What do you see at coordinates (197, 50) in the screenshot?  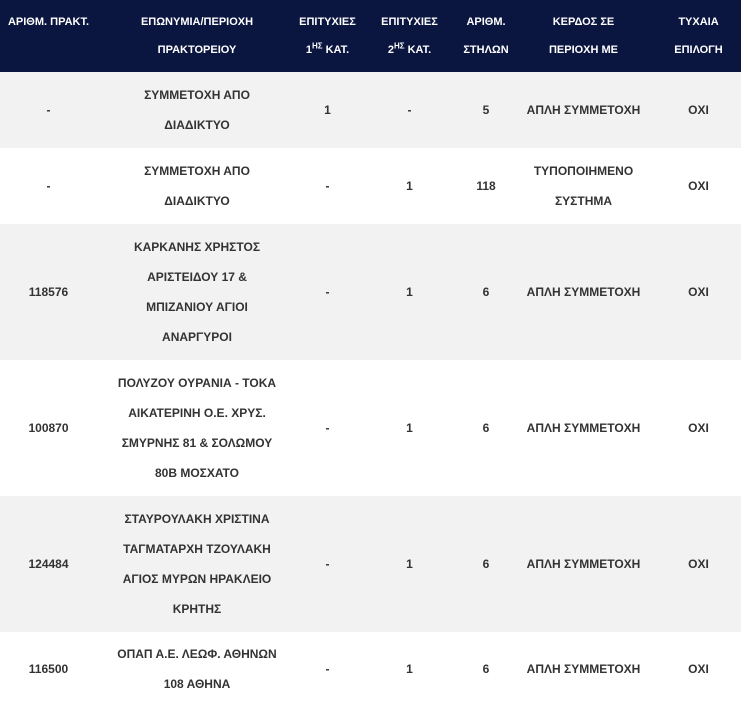 I see `header-agency-name-line2: ΠΡΑΚΤΟΡΕΙΟΥ` at bounding box center [197, 50].